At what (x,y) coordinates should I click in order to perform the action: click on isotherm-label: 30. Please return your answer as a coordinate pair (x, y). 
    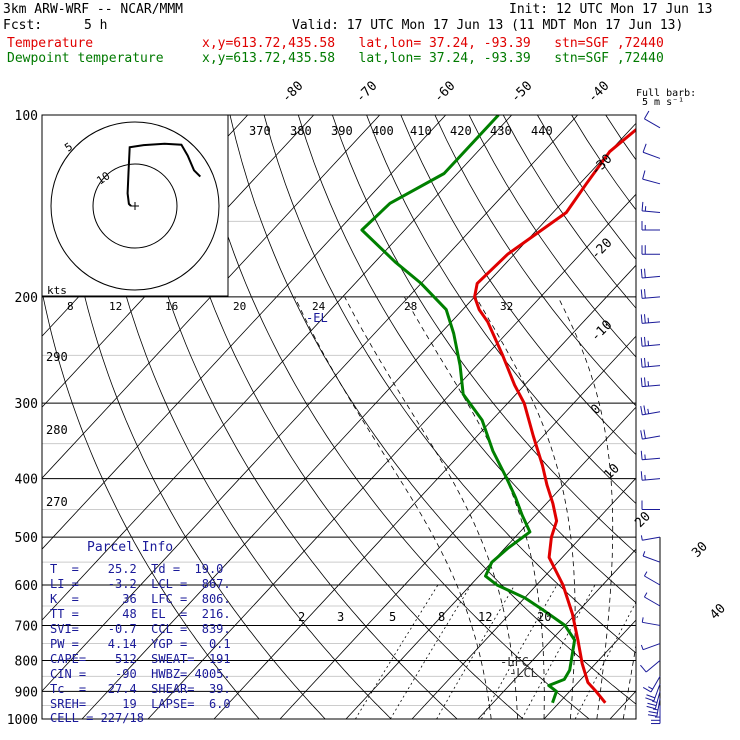
    Looking at the image, I should click on (700, 550).